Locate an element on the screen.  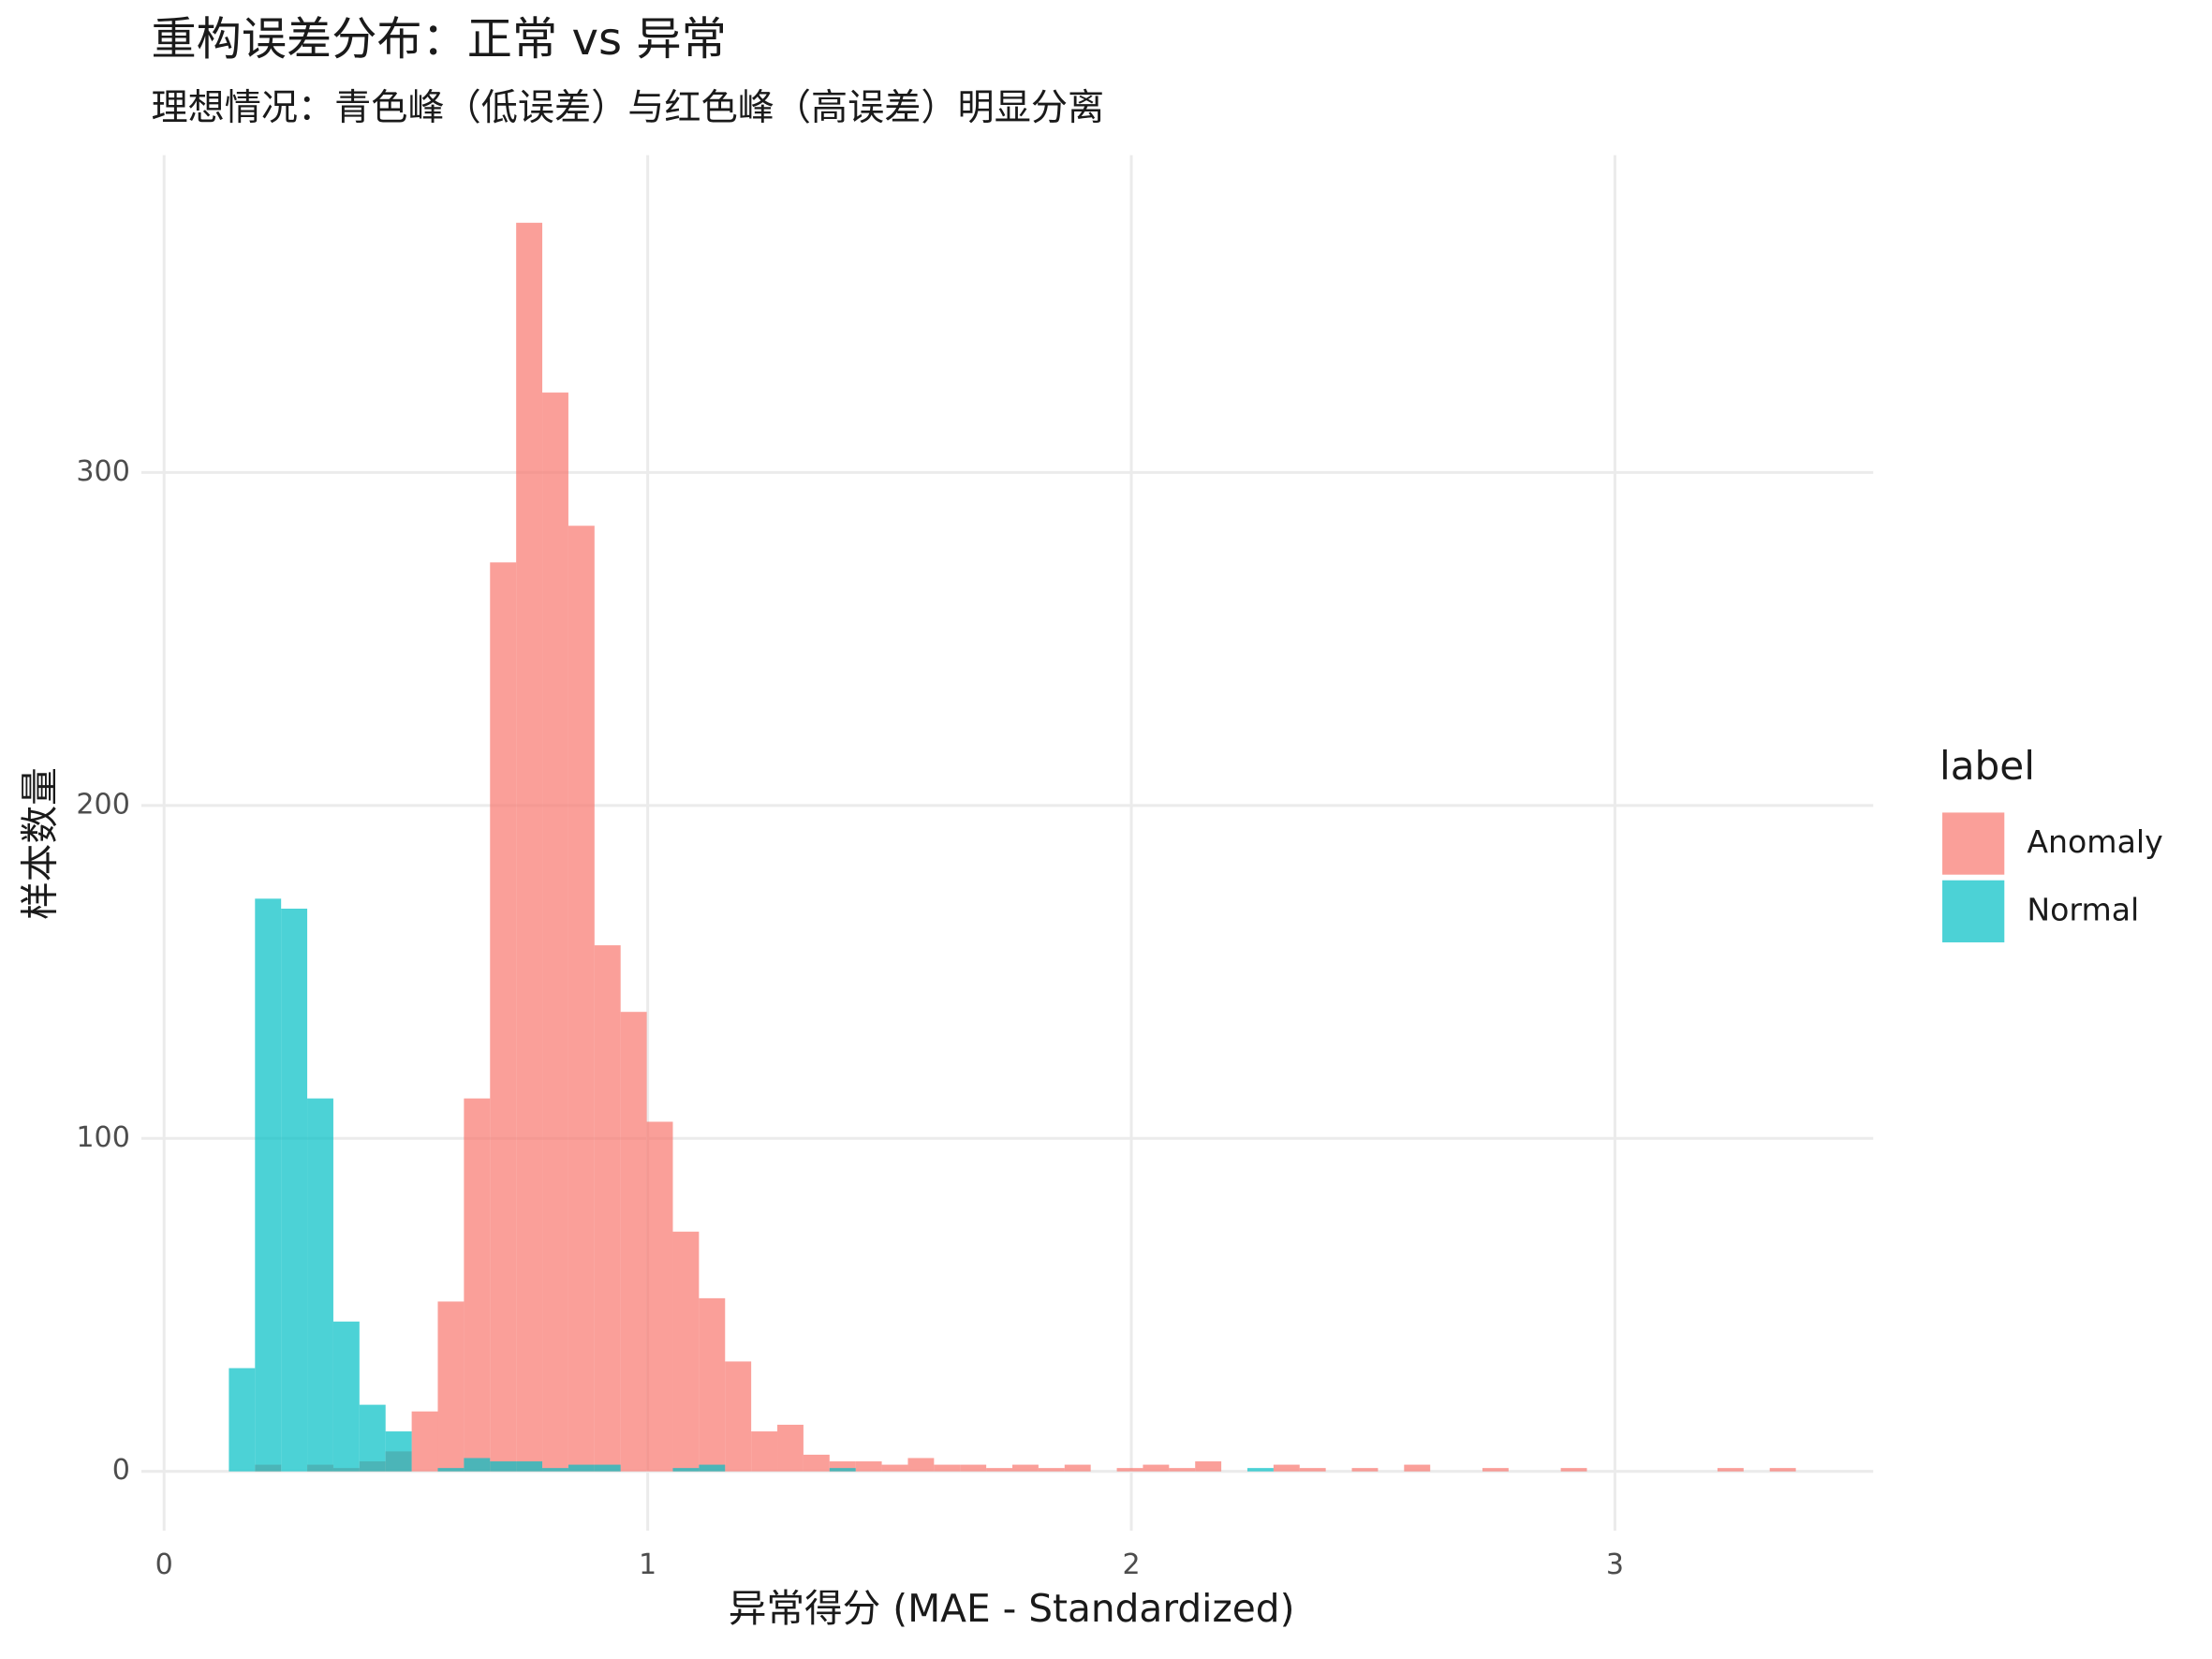
chart-subtitle: 理想情况：青色峰（低误差）与红色峰（高误差）明显分离 is located at coordinates (627, 108).